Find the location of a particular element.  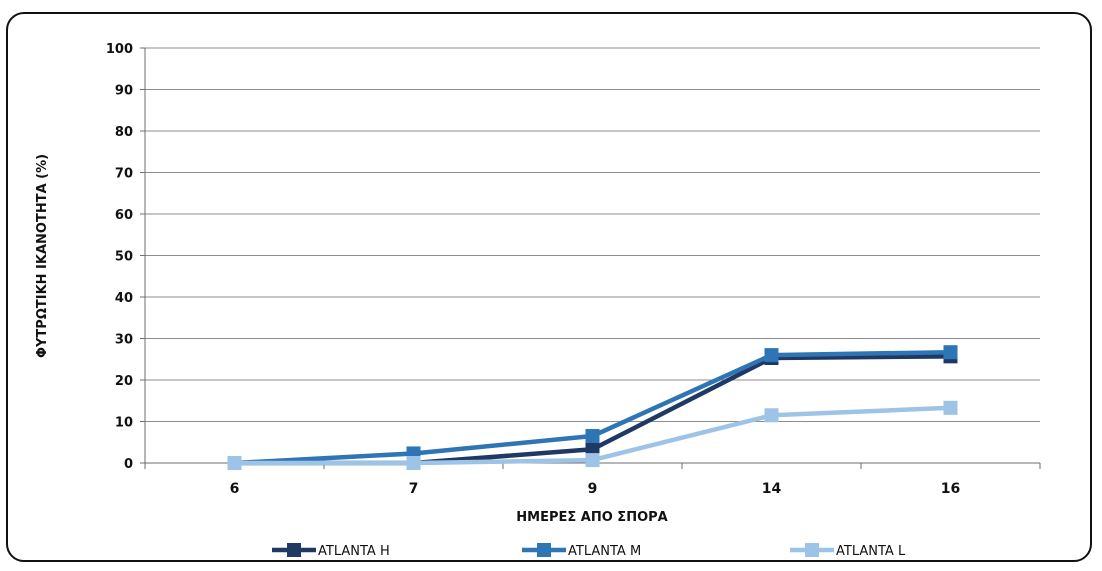

legend-item: ATLANTA L is located at coordinates (848, 551).